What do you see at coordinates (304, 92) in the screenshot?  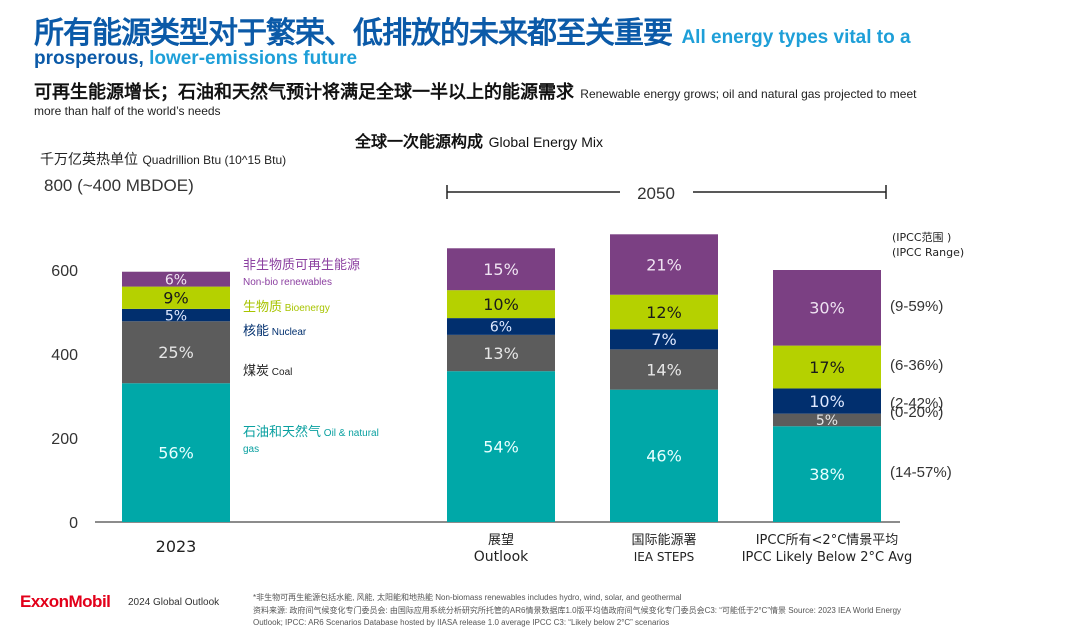 I see `subtitle-cn: 可再生能源增长；石油和天然气预计将满足全球一半以上的能源需求` at bounding box center [304, 92].